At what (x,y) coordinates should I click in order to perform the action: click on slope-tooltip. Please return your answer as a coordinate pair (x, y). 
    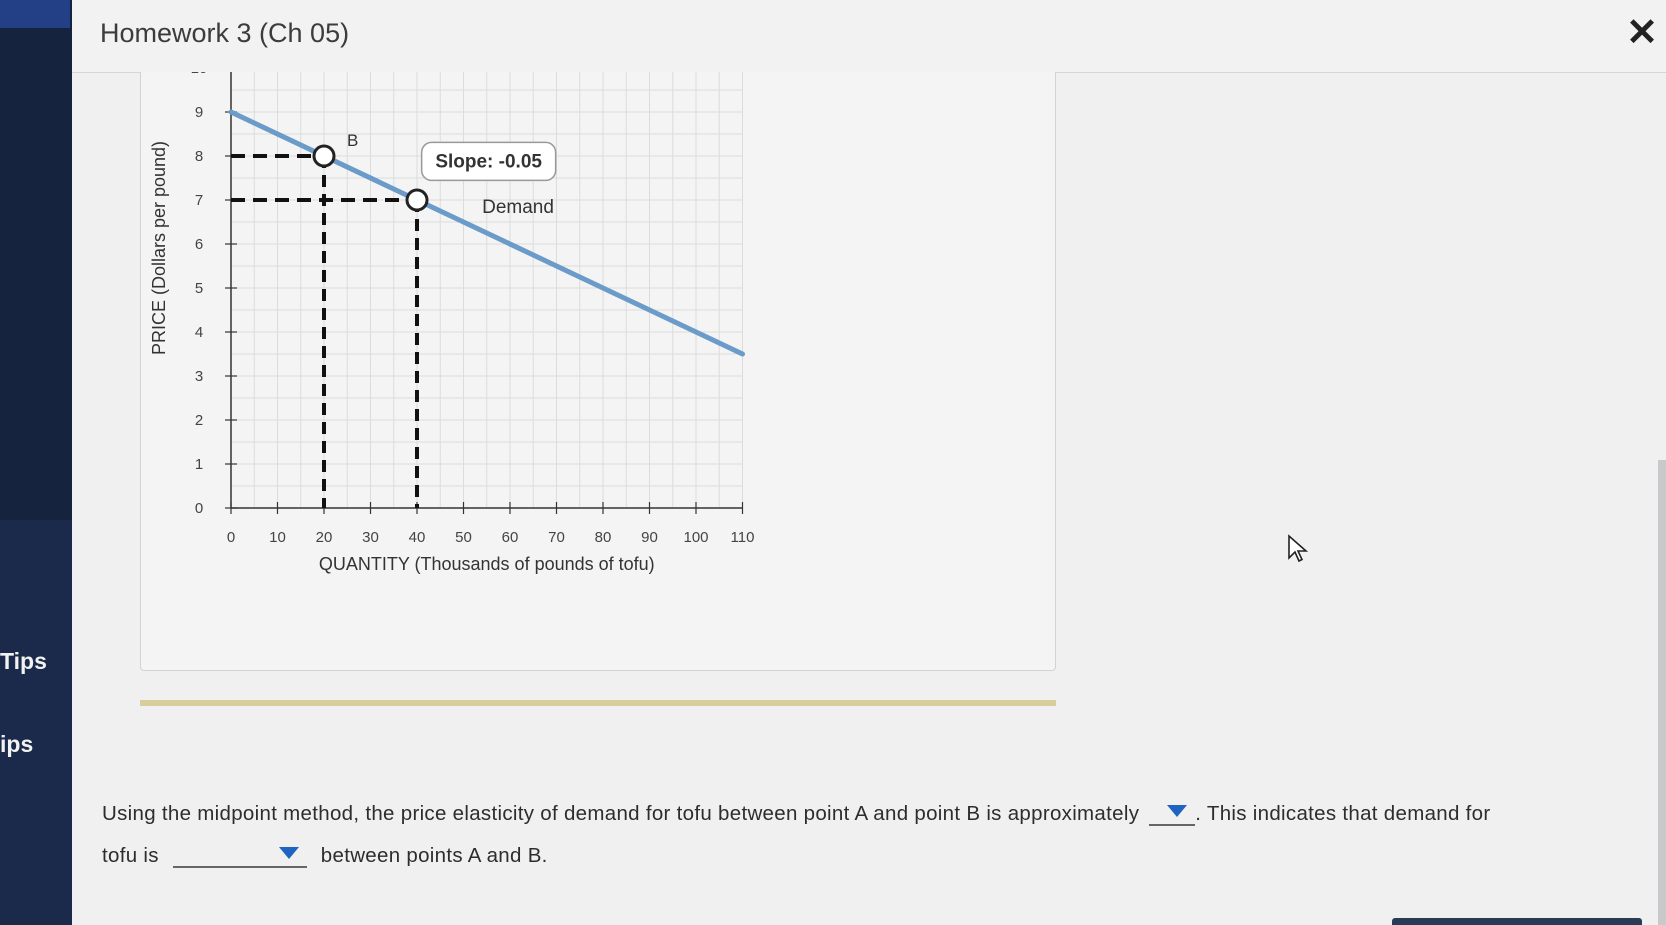
    Looking at the image, I should click on (488, 161).